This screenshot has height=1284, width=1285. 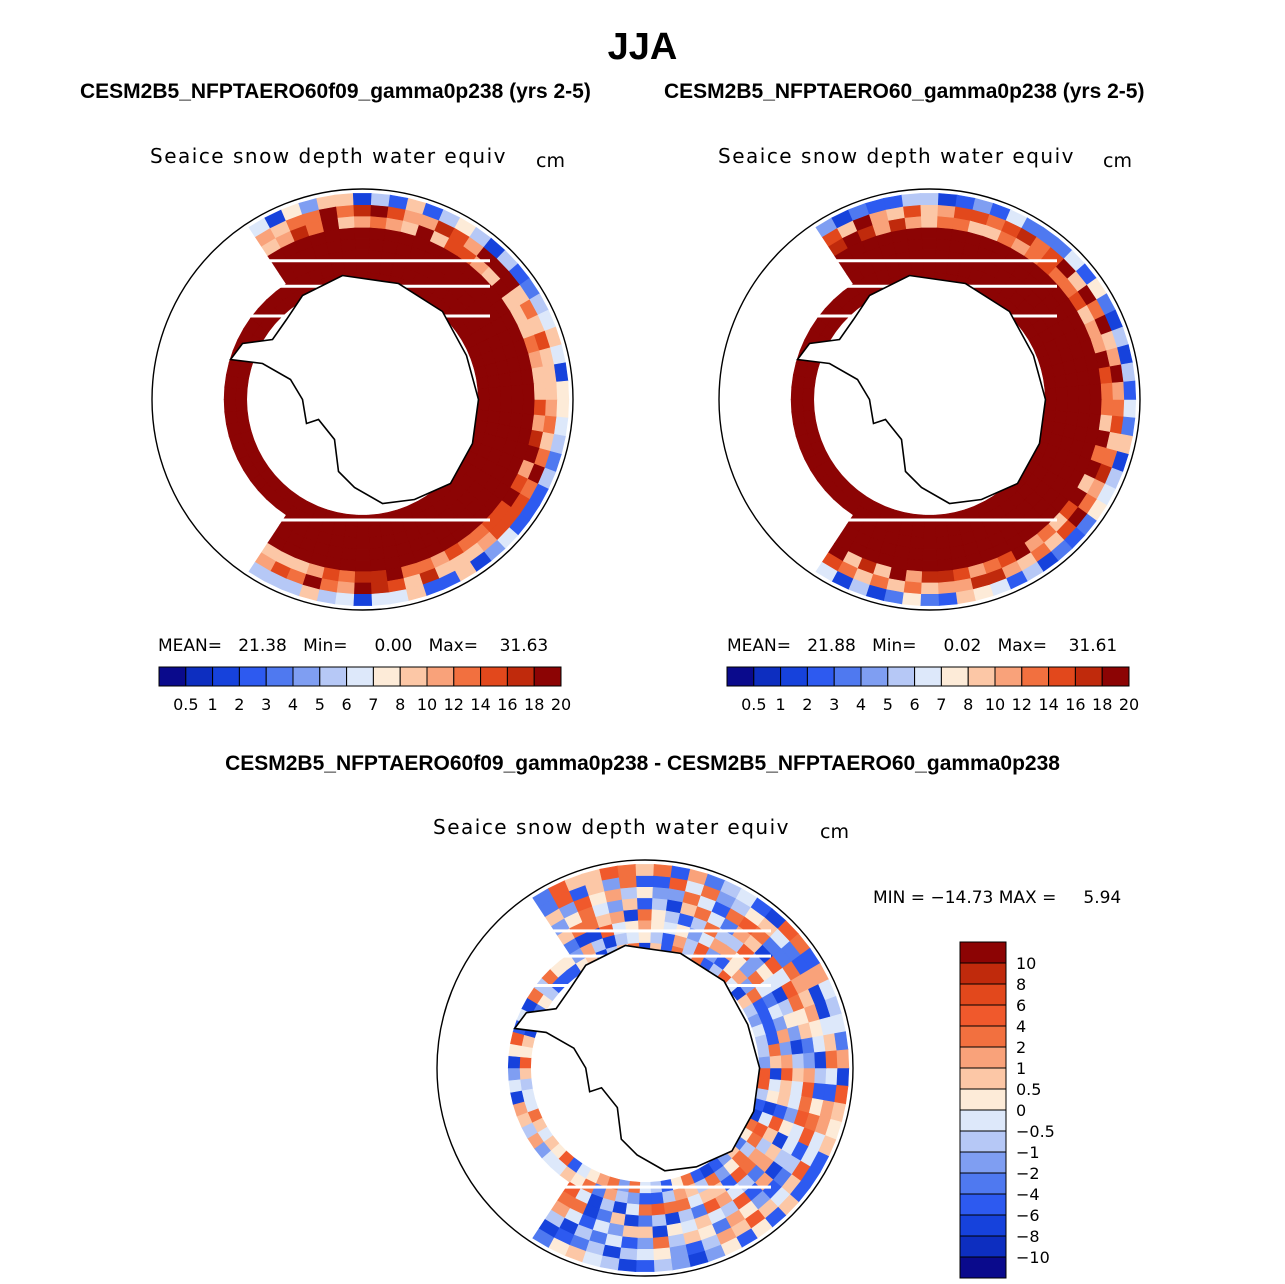 I want to click on panel-2-colorbar-tick-label: 2, so click(x=807, y=704).